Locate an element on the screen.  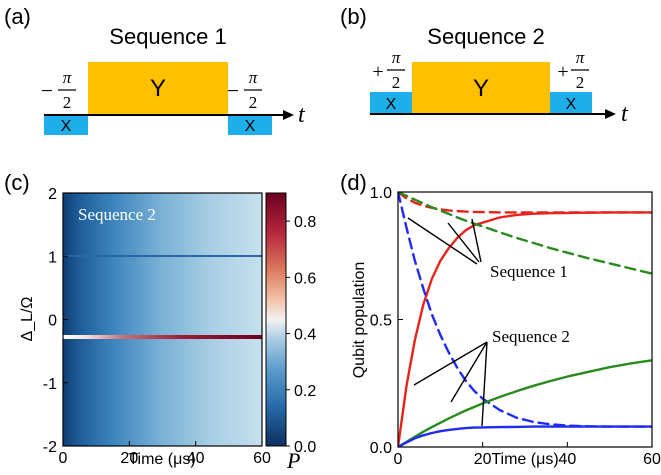
panel-b-right-x-label: X is located at coordinates (571, 104).